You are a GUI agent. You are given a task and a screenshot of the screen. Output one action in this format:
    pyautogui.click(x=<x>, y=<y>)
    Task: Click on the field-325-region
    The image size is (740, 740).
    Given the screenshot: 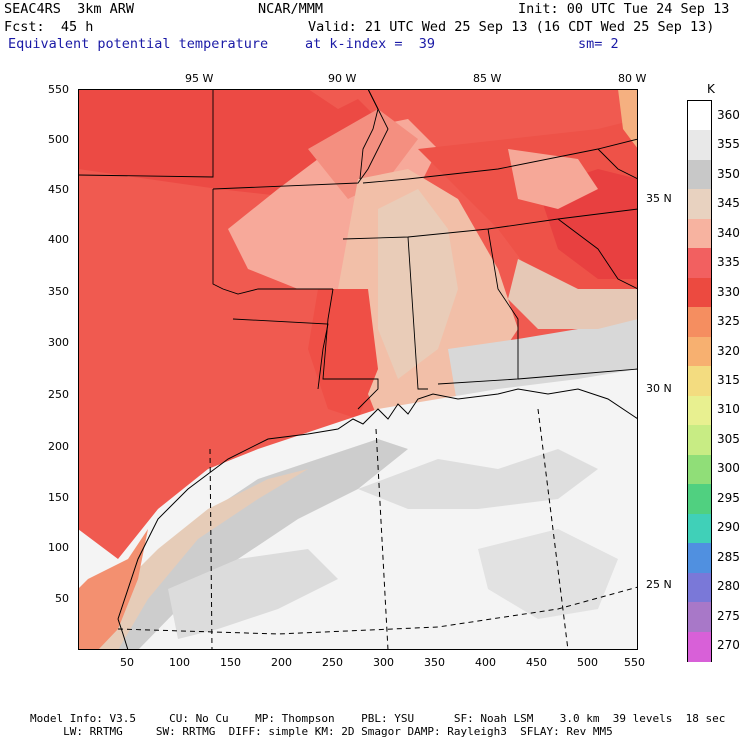 What is the action you would take?
    pyautogui.click(x=628, y=119)
    